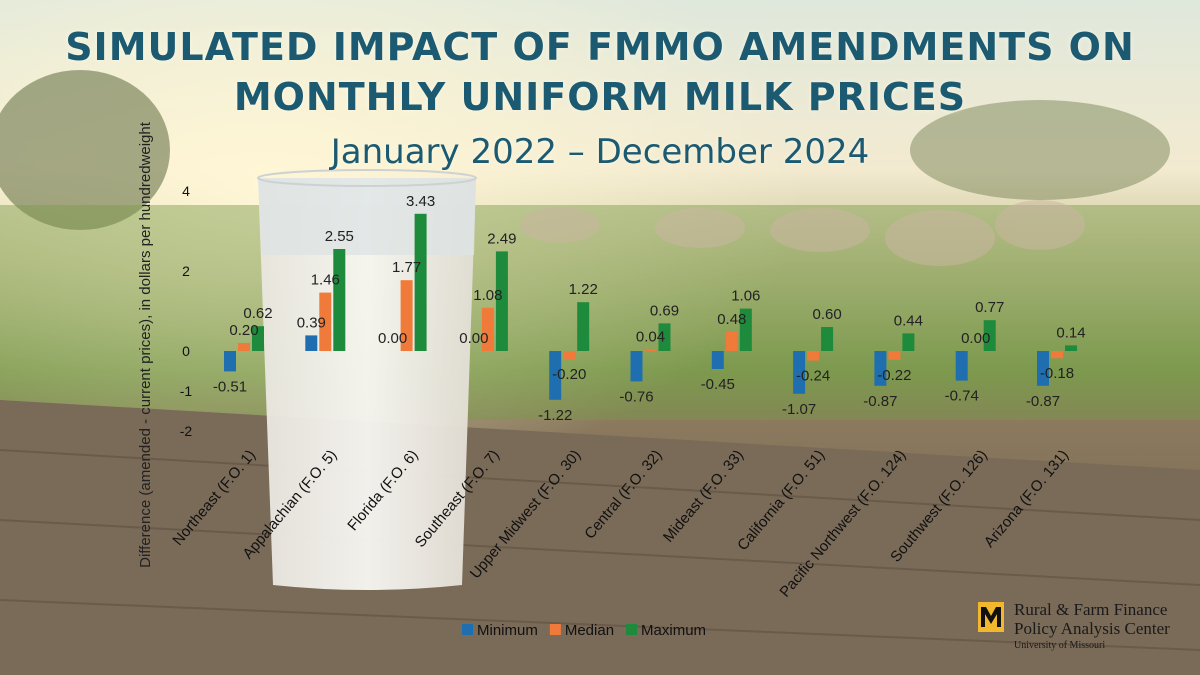 The image size is (1200, 675). Describe the element at coordinates (257, 313) in the screenshot. I see `data-label: 0.62` at that location.